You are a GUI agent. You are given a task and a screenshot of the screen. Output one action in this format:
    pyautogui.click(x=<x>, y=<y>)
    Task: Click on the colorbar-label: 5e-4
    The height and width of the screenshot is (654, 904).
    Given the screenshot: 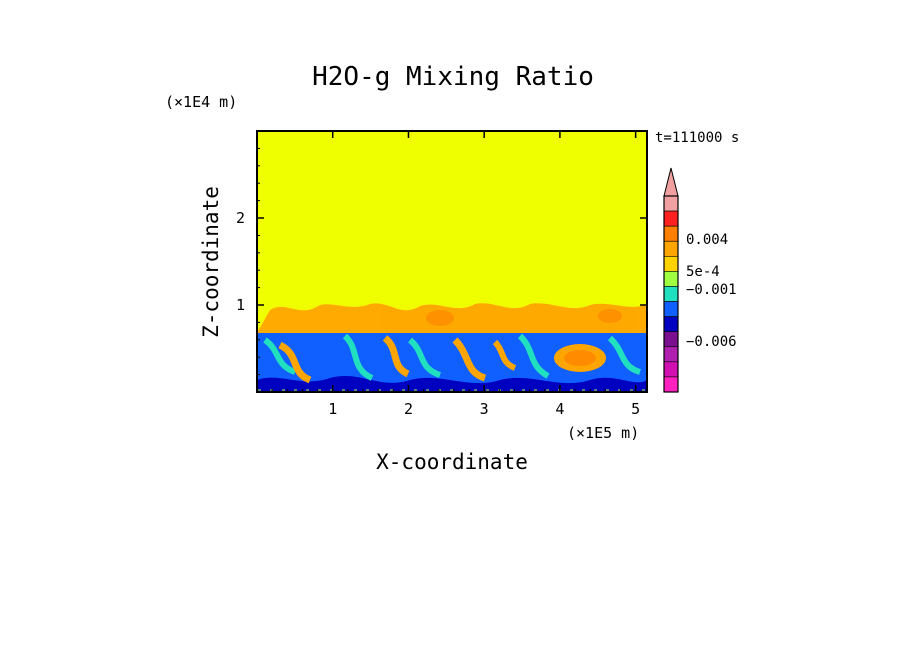 What is the action you would take?
    pyautogui.click(x=703, y=272)
    